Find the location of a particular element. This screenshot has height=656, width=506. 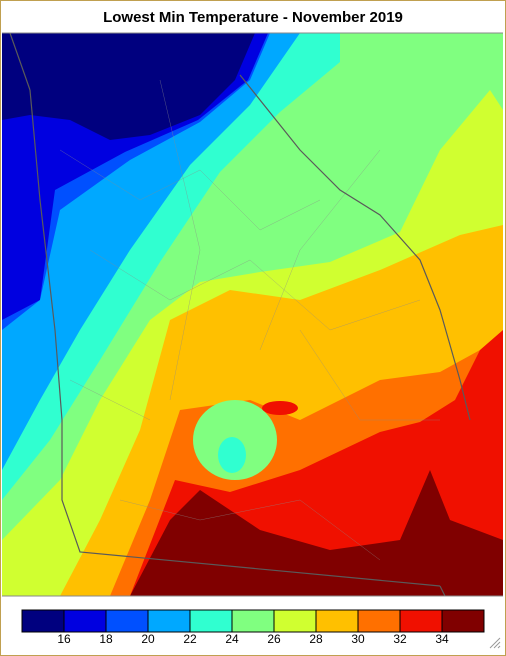

legend-tick-label: 28 is located at coordinates (316, 639).